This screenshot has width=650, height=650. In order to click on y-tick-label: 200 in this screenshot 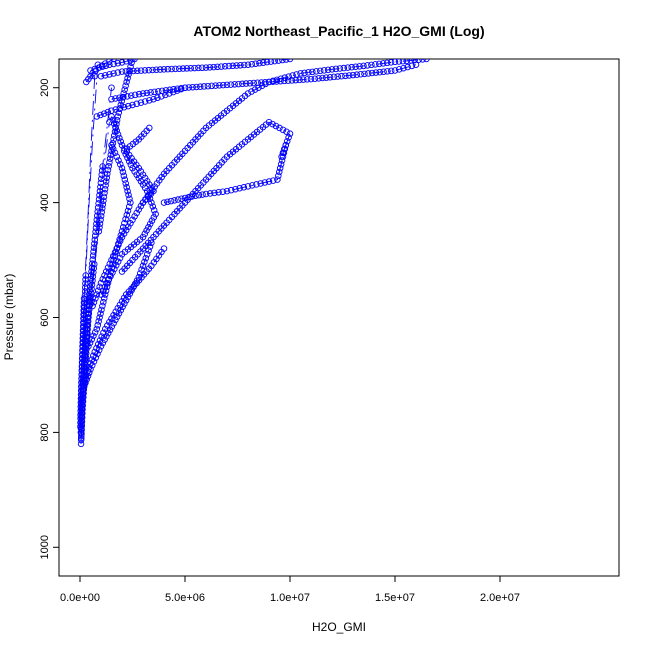, I will do `click(45, 88)`.